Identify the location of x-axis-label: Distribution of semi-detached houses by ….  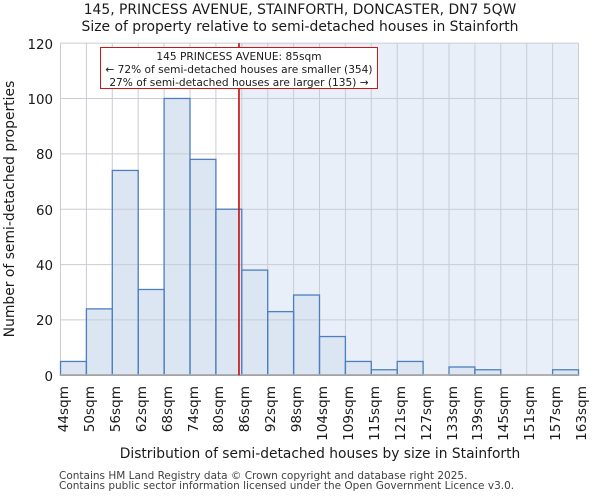
(320, 454).